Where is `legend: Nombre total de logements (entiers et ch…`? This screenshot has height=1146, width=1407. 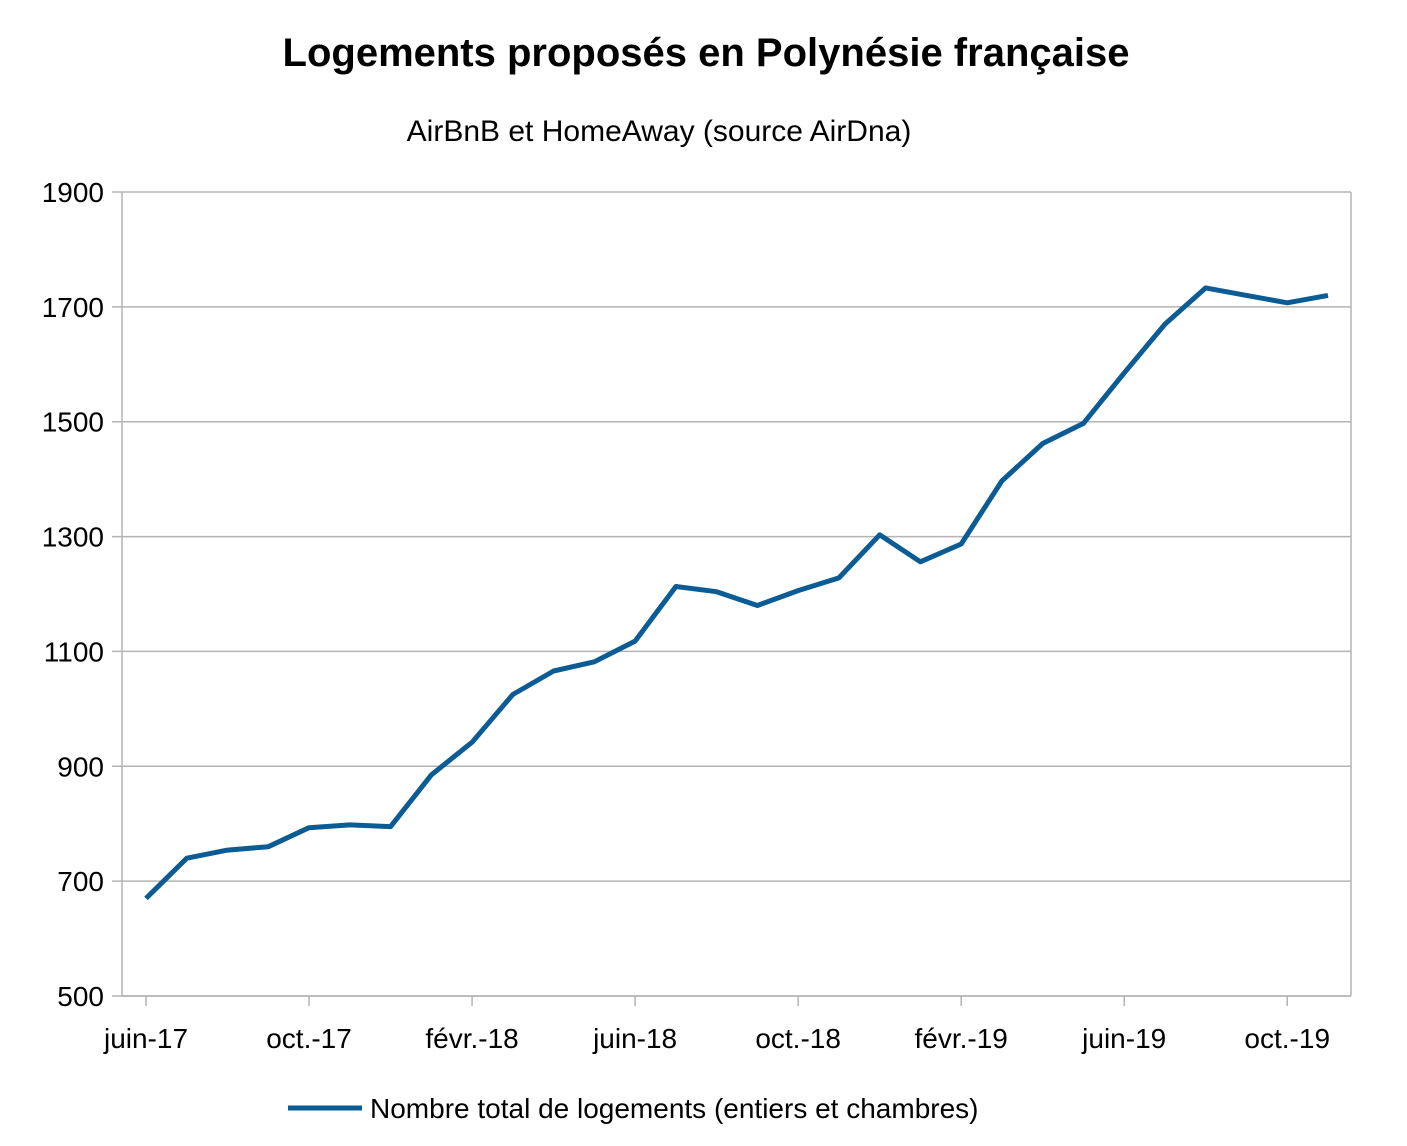
legend: Nombre total de logements (entiers et ch… is located at coordinates (633, 1108).